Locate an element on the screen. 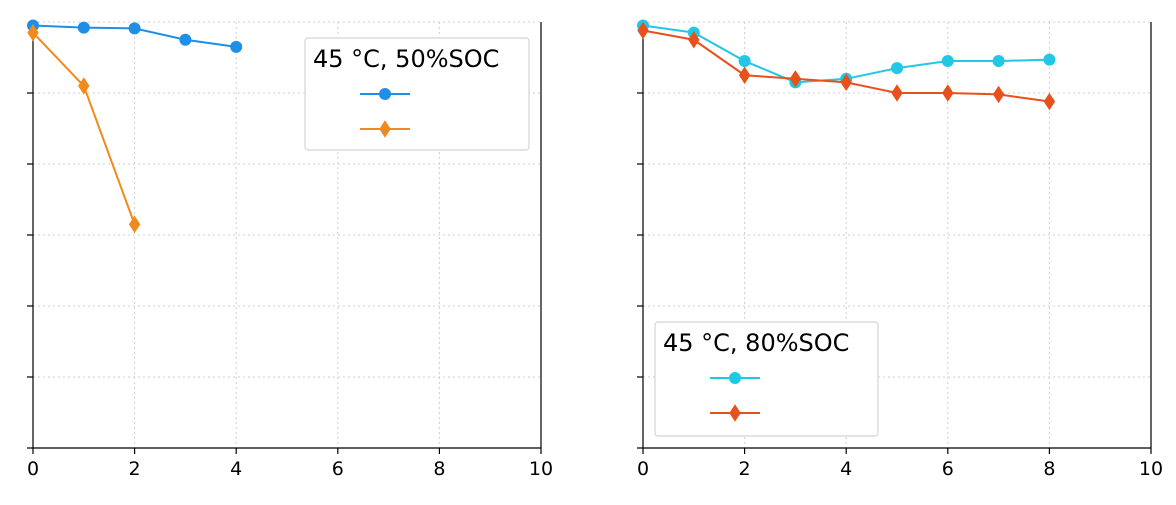  series-line is located at coordinates (84, 128).